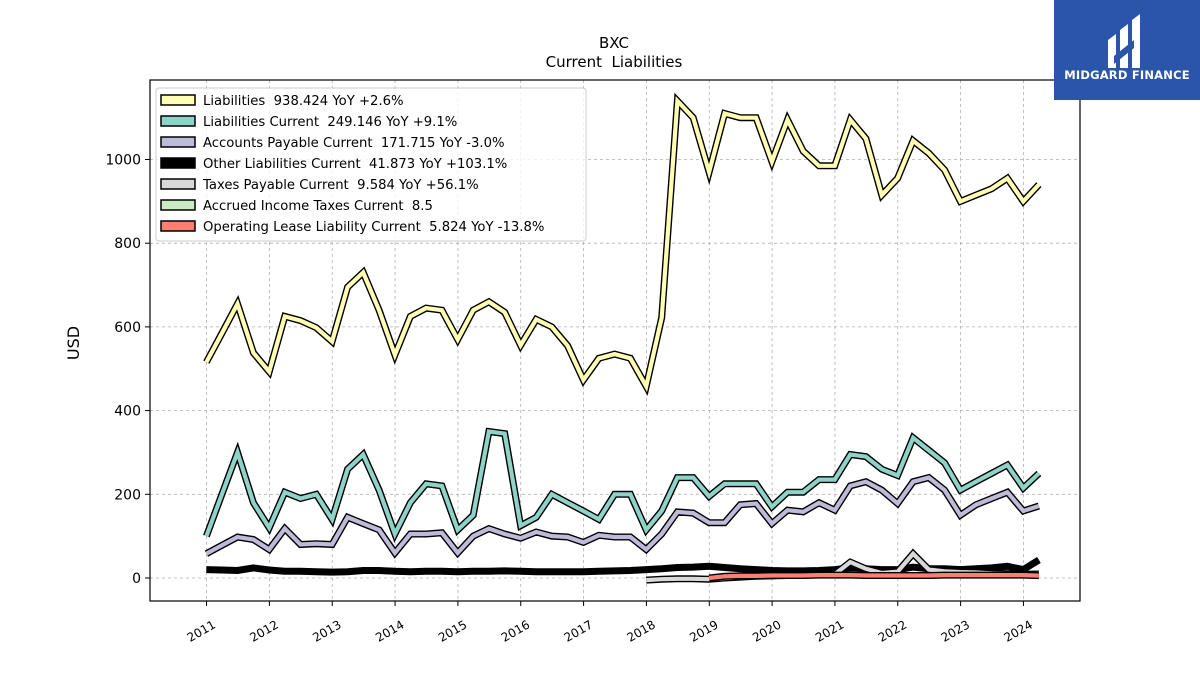 This screenshot has width=1200, height=675. Describe the element at coordinates (1017, 630) in the screenshot. I see `x-tick-label: 2024` at that location.